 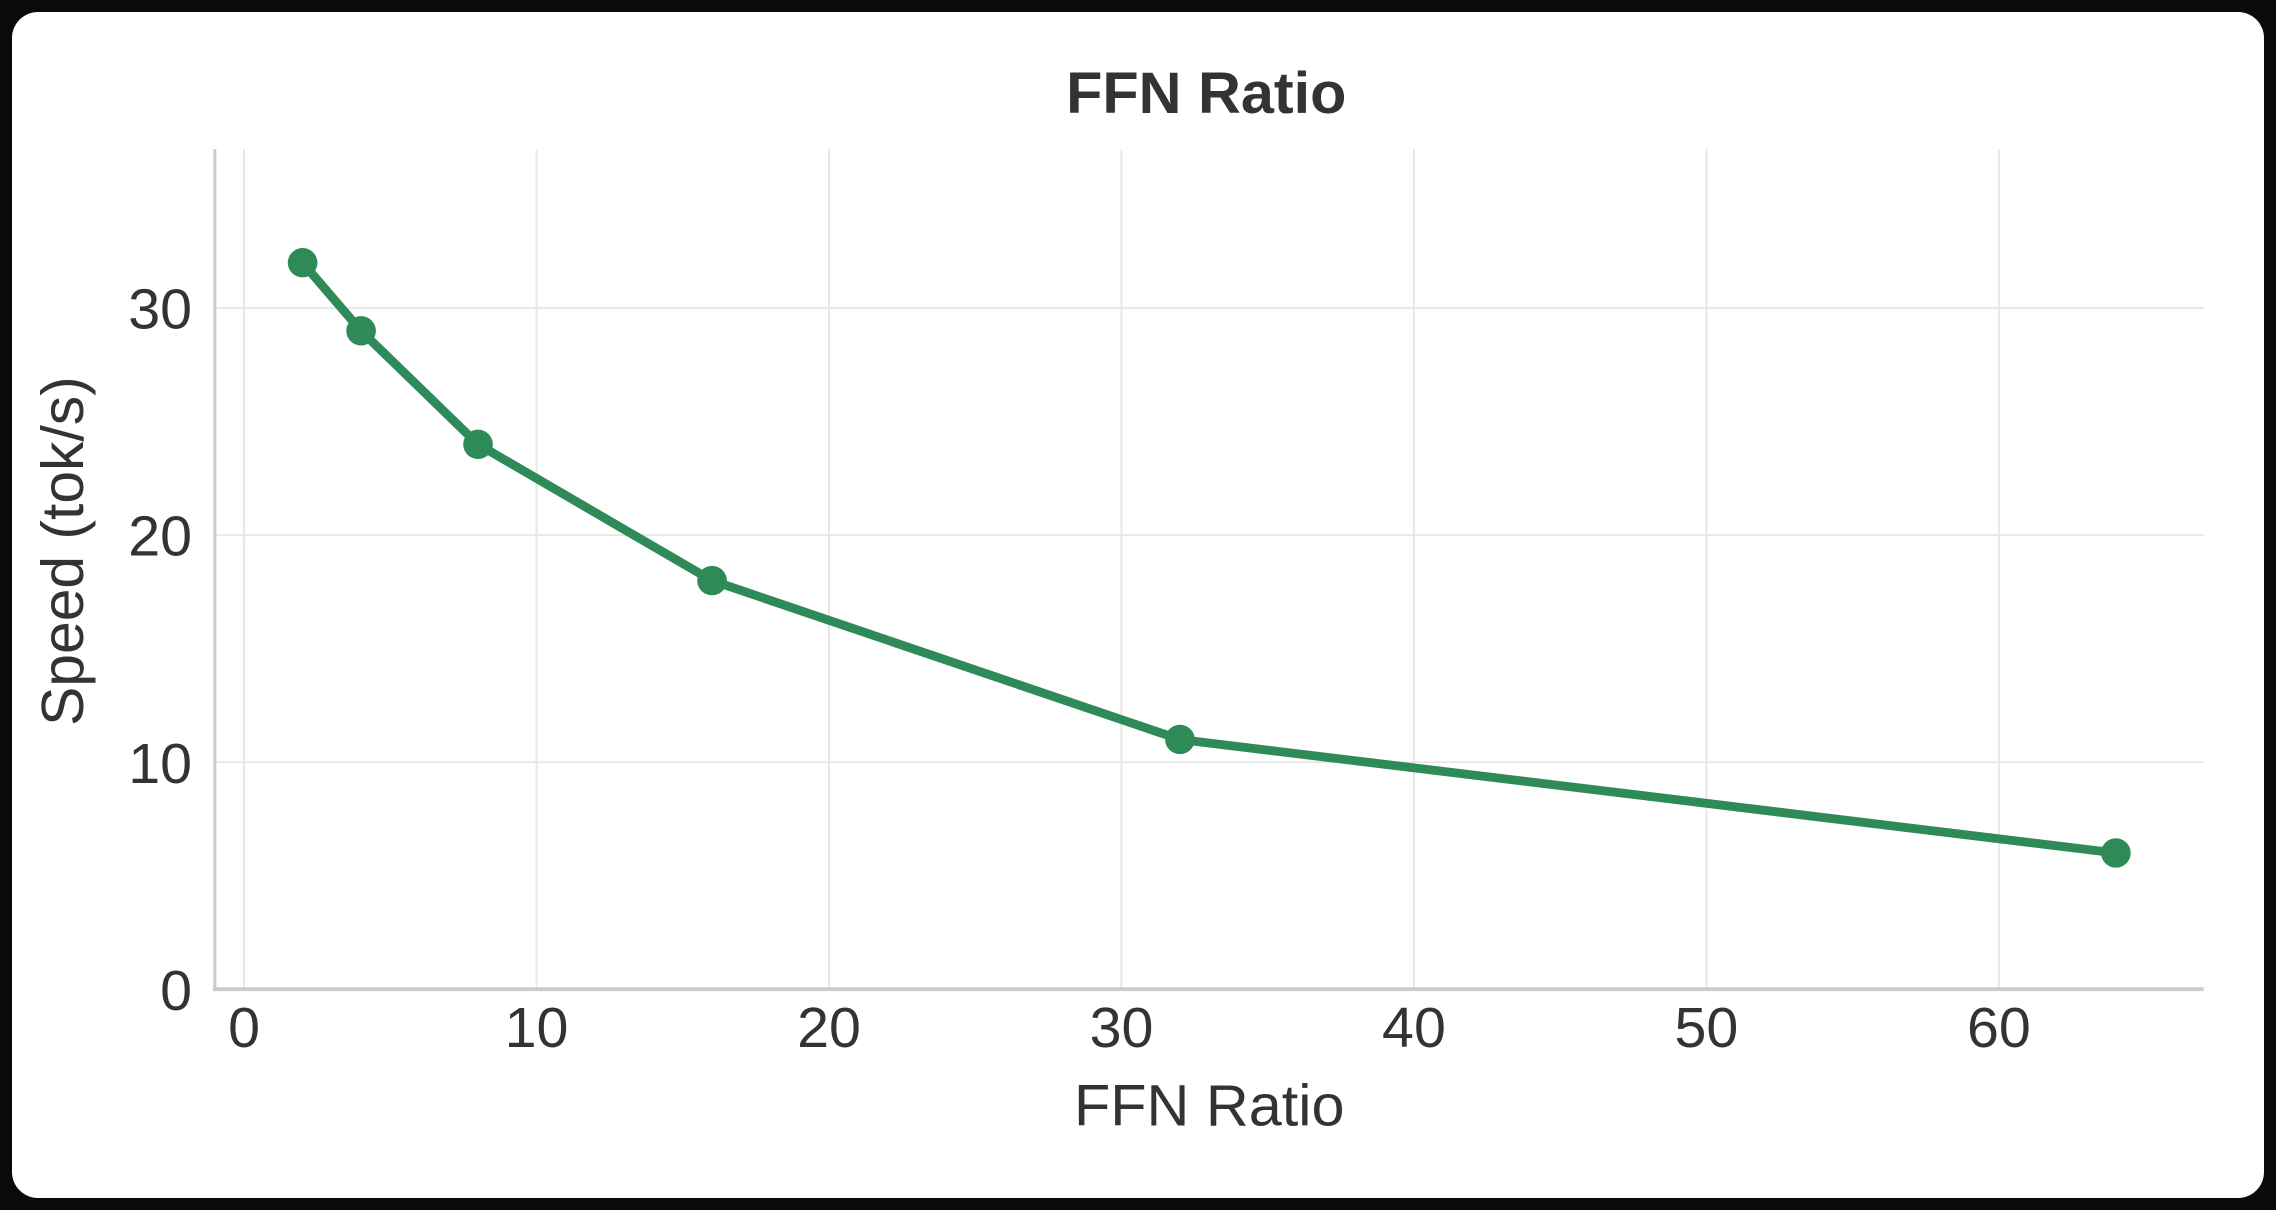 What do you see at coordinates (829, 1028) in the screenshot?
I see `x-tick-label: 20` at bounding box center [829, 1028].